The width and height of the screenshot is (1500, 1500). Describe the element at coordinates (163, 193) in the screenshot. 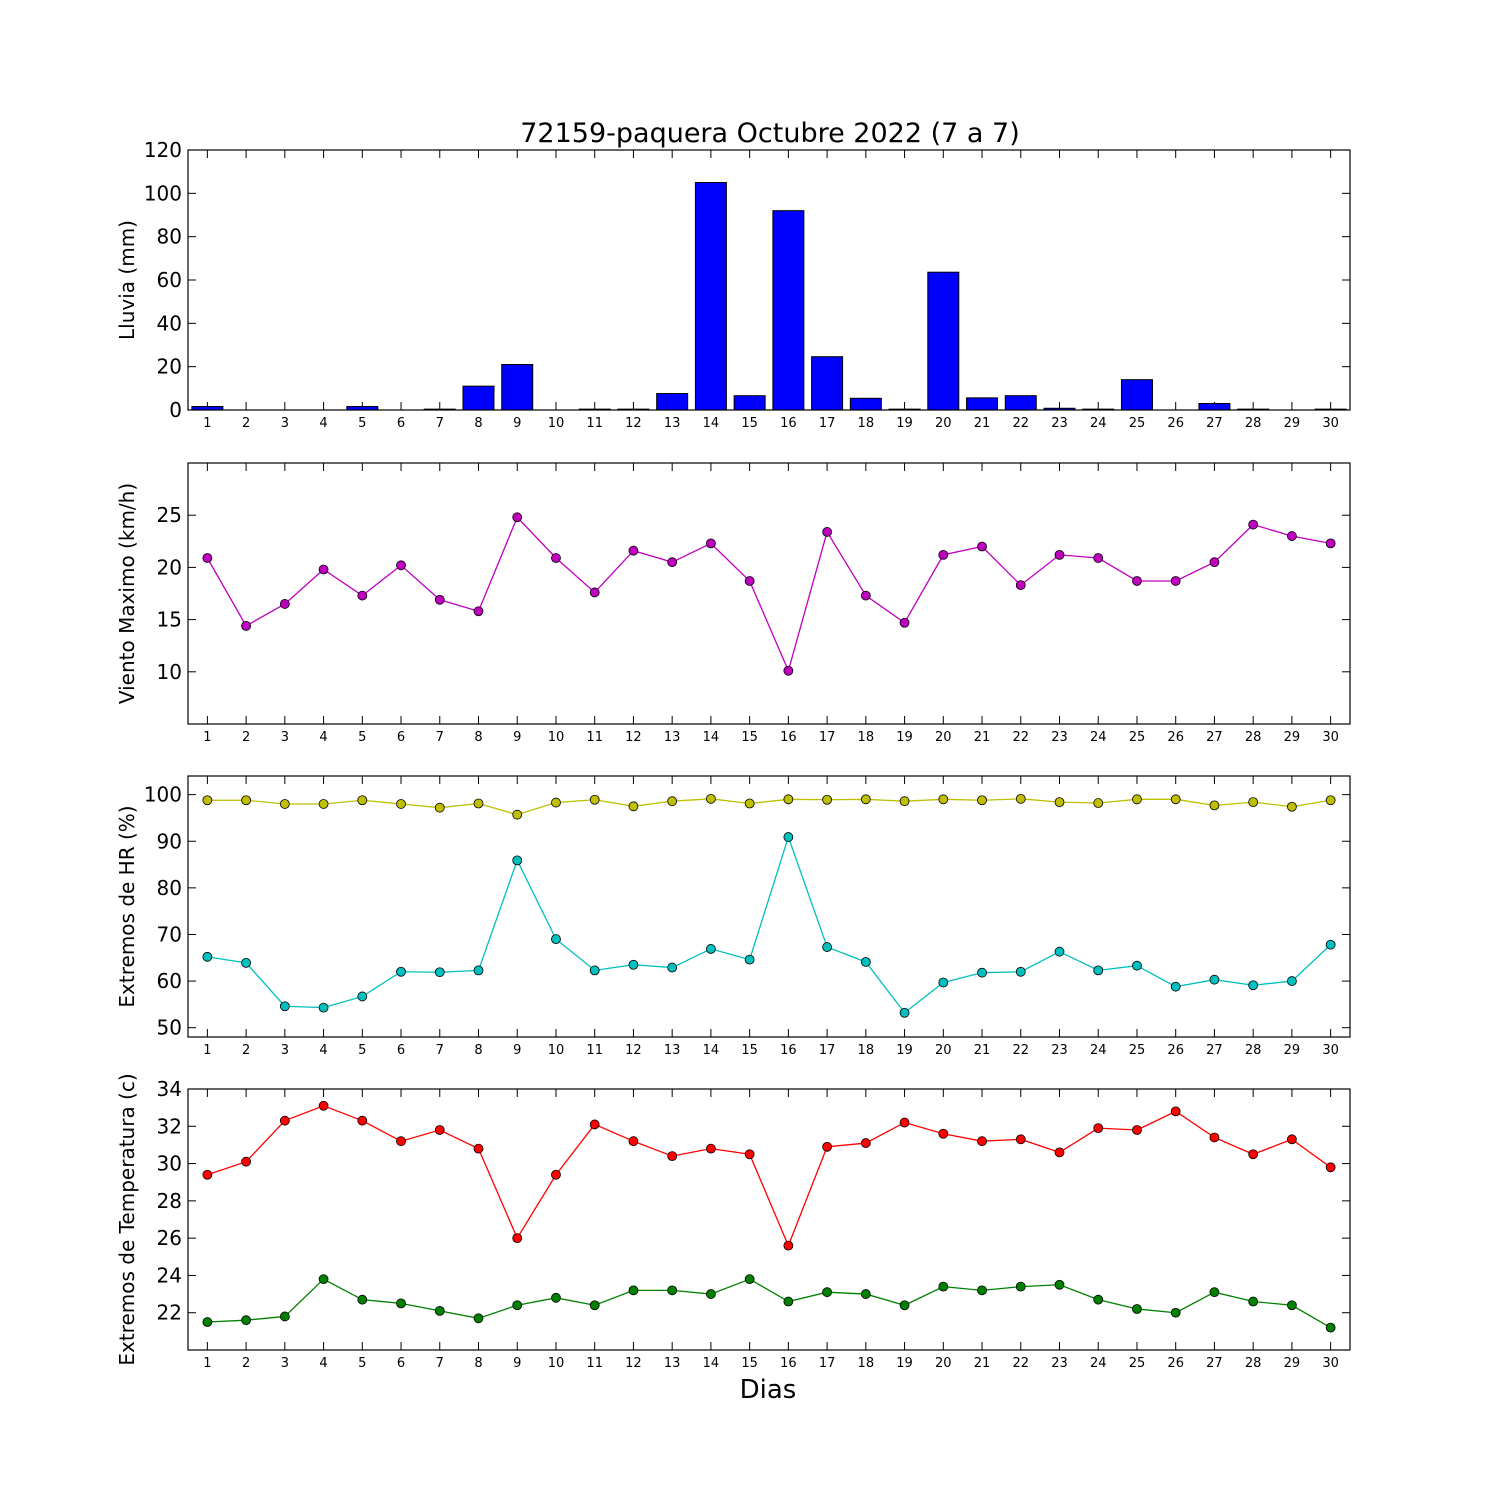

I see `y-tick-label: 100` at that location.